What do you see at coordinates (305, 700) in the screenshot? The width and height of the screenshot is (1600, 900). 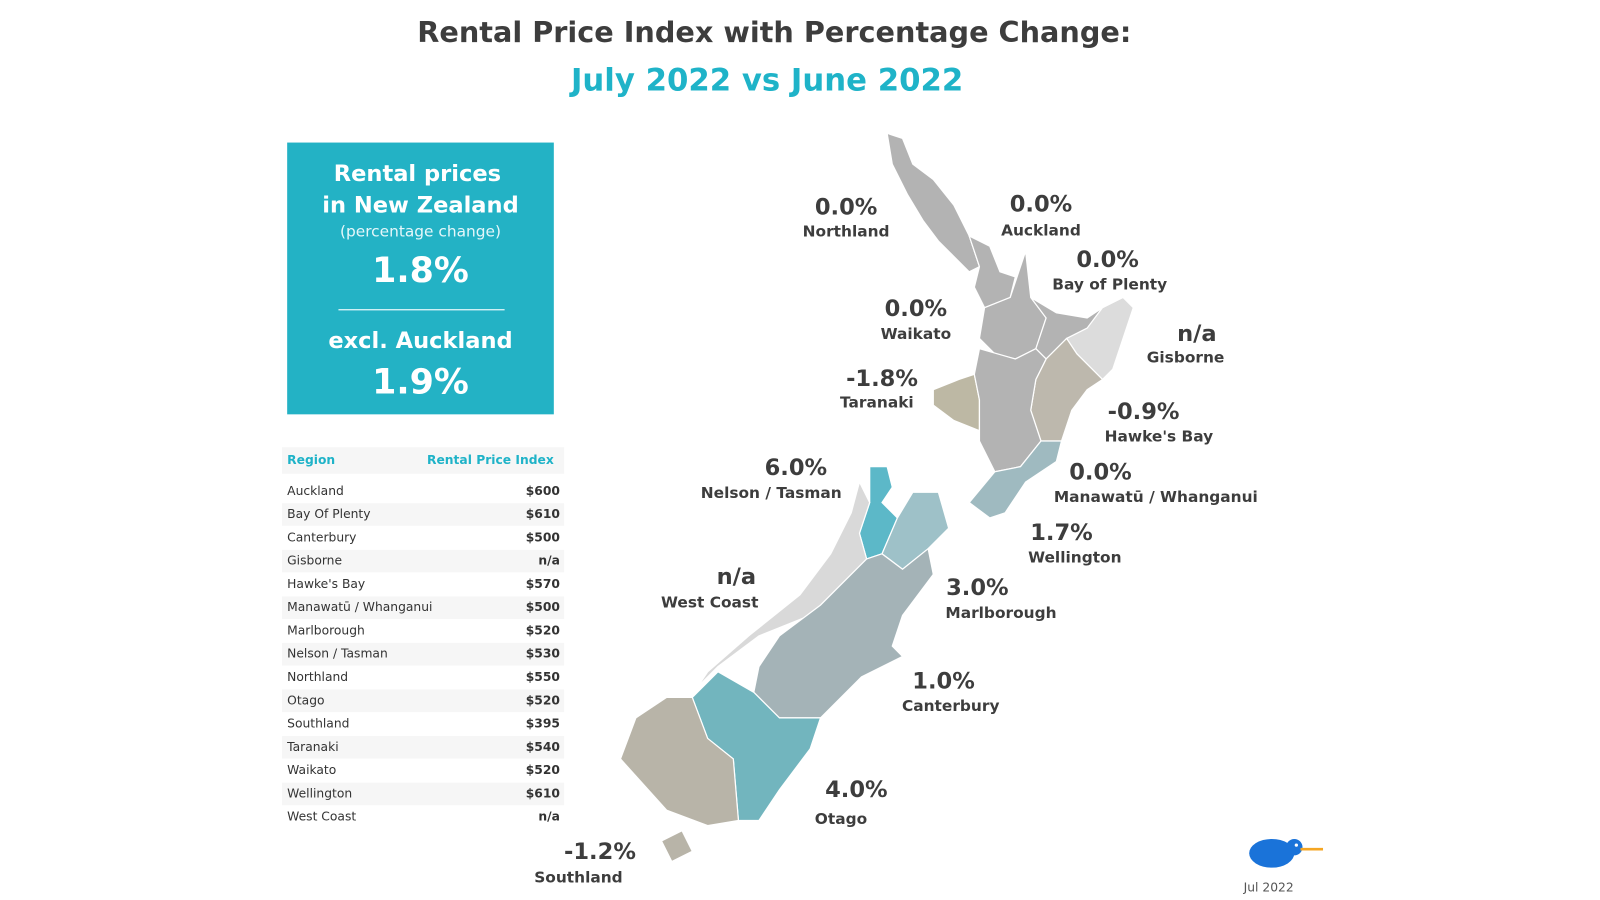 I see `table-cell: Otago` at bounding box center [305, 700].